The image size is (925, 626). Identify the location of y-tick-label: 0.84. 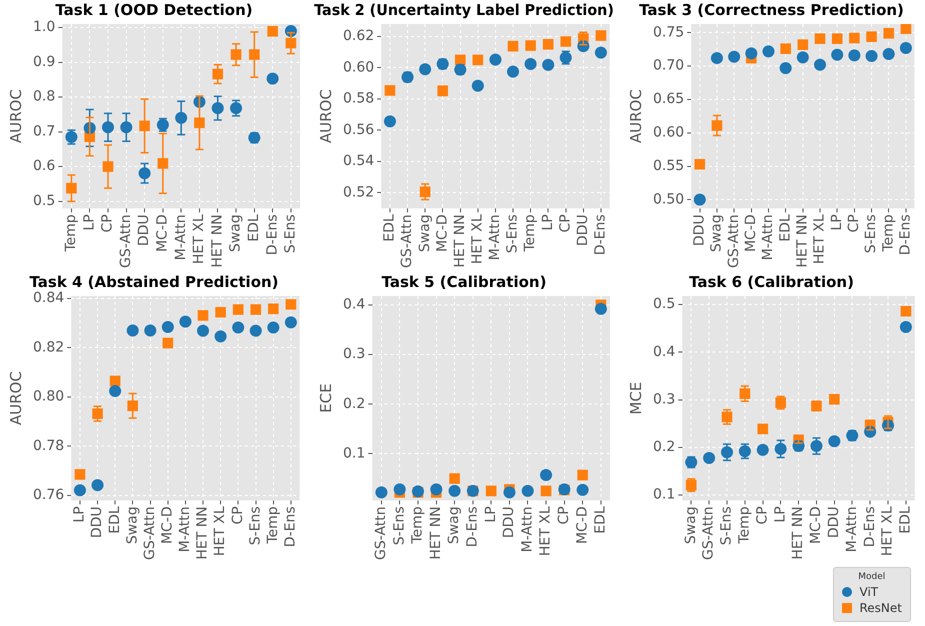
(48, 298).